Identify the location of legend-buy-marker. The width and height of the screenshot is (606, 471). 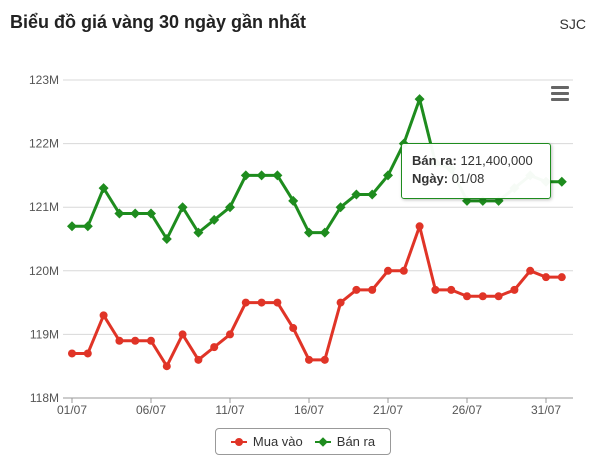
(238, 442).